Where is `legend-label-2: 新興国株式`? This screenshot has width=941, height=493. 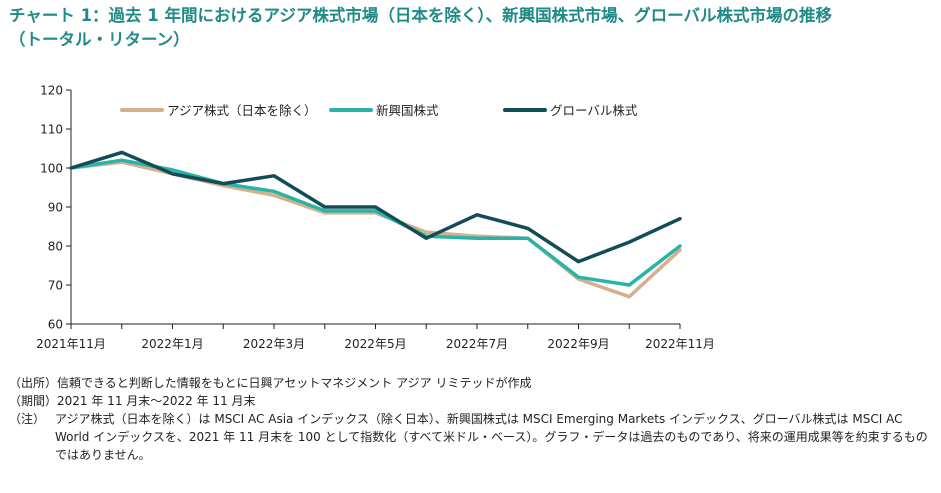 legend-label-2: 新興国株式 is located at coordinates (407, 110).